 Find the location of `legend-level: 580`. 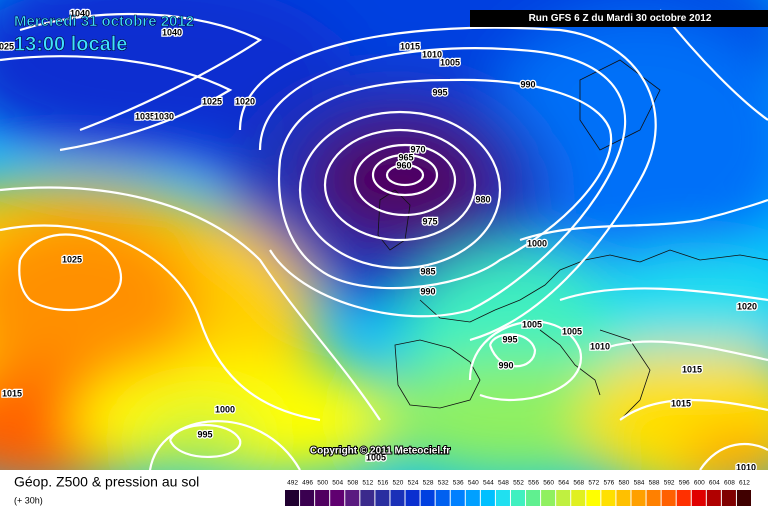

legend-level: 580 is located at coordinates (624, 483).